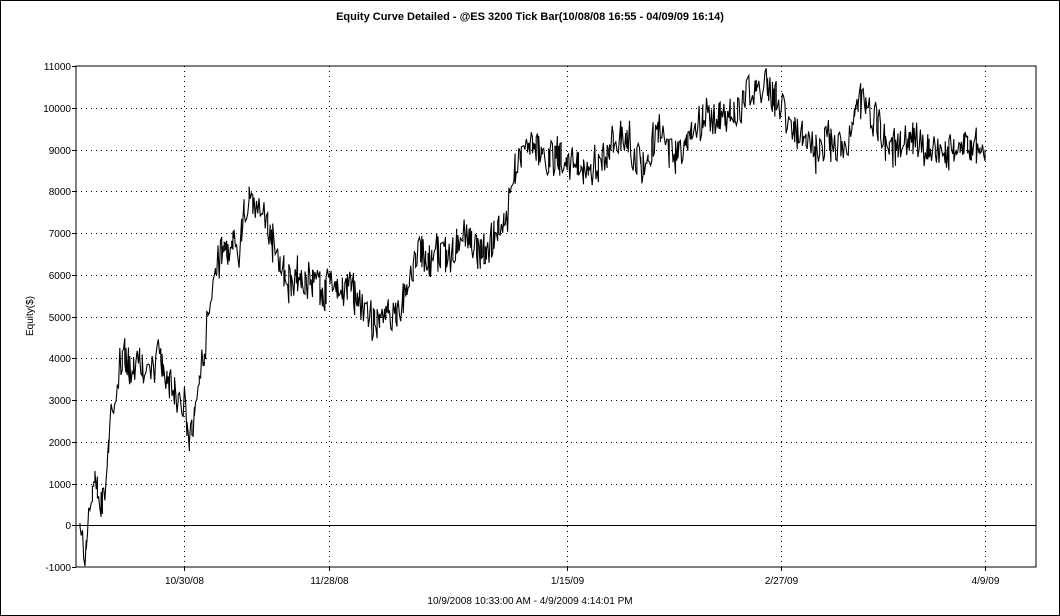 Image resolution: width=1060 pixels, height=616 pixels. What do you see at coordinates (57, 109) in the screenshot?
I see `y-tick-label: 10000` at bounding box center [57, 109].